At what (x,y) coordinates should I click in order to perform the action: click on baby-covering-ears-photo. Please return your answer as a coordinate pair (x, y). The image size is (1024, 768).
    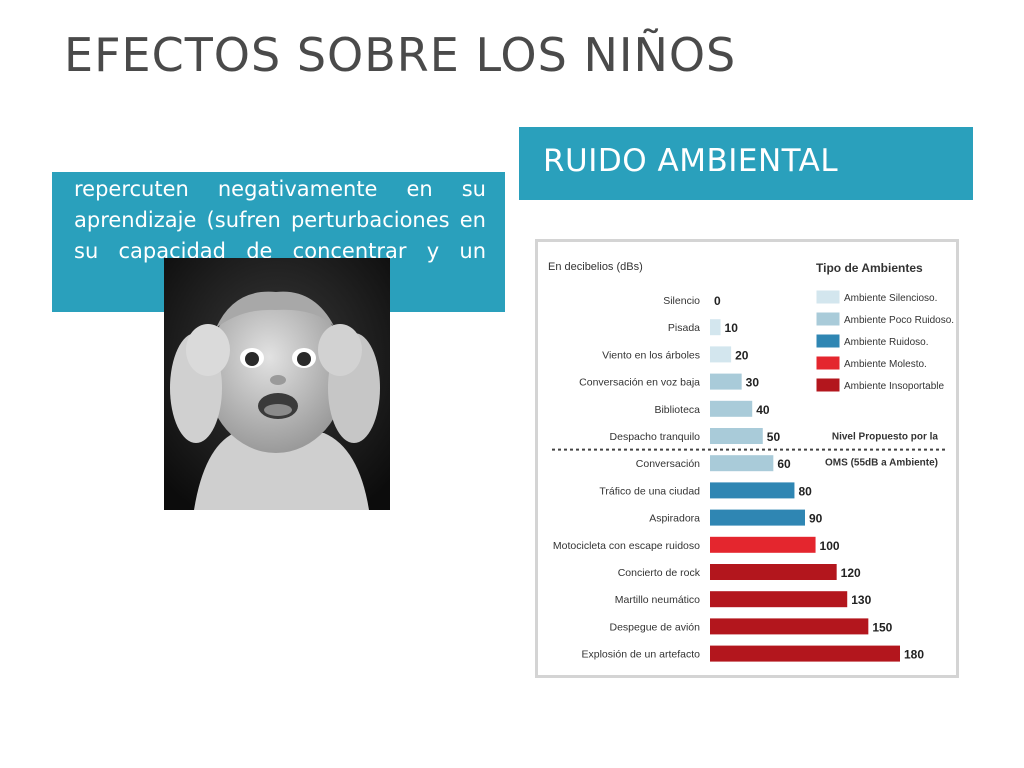
    Looking at the image, I should click on (277, 384).